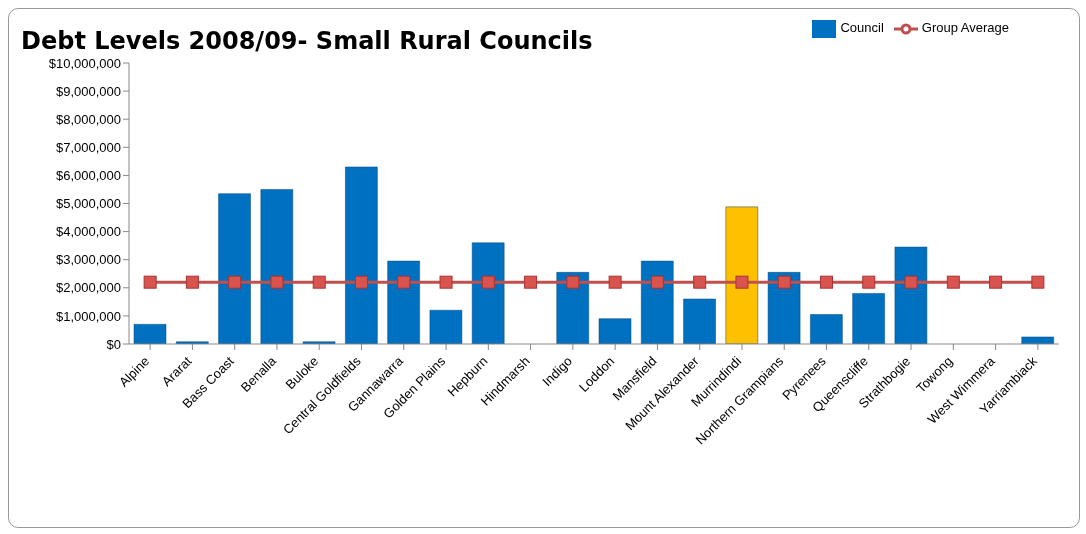  Describe the element at coordinates (862, 28) in the screenshot. I see `legend-label: Council` at that location.